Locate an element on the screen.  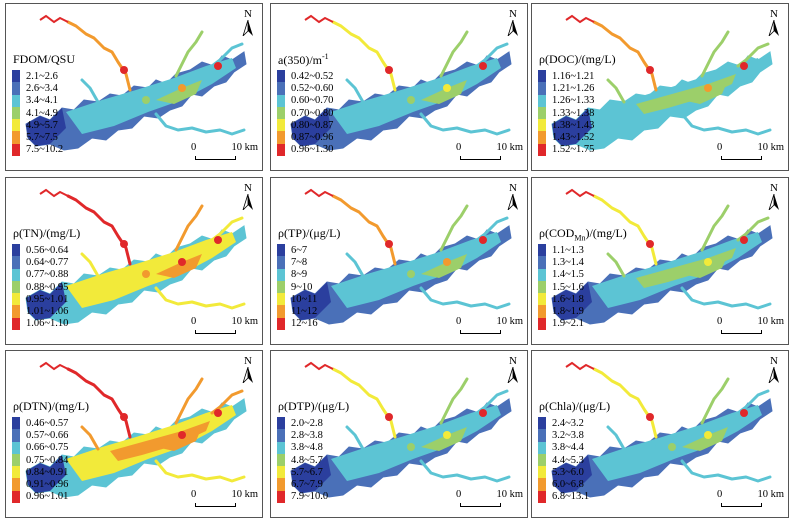
legend-label: 6~7 is located at coordinates (299, 250).